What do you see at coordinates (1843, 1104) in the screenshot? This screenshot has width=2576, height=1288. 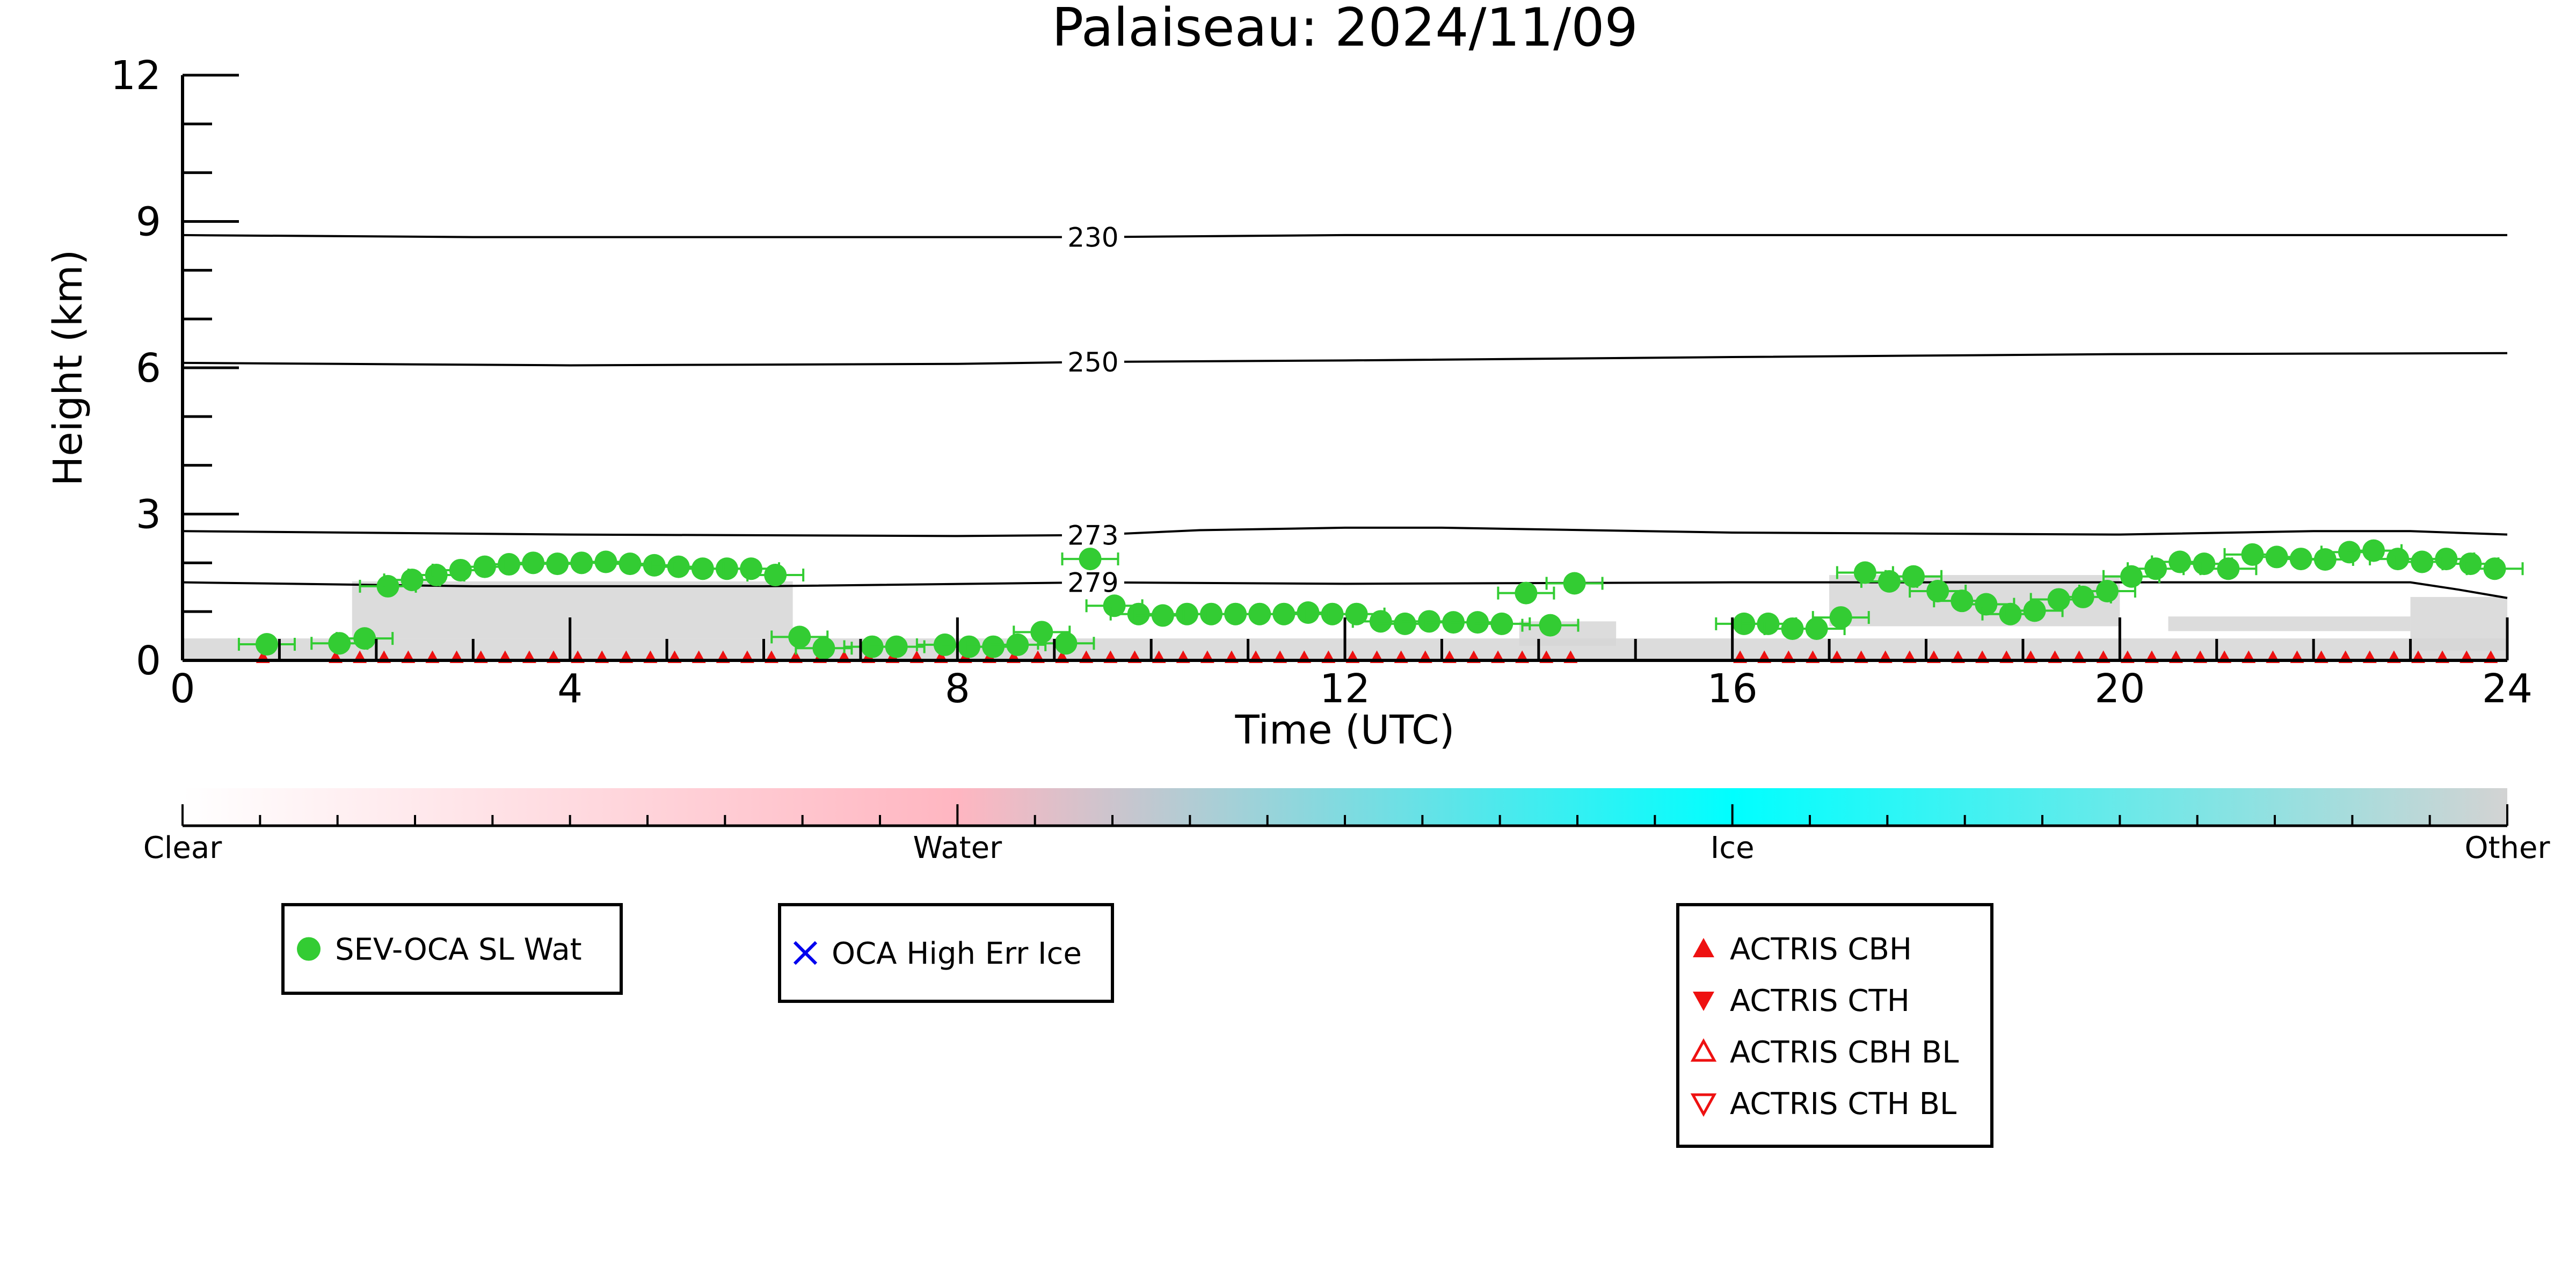 I see `legend-label: ACTRIS CTH BL` at bounding box center [1843, 1104].